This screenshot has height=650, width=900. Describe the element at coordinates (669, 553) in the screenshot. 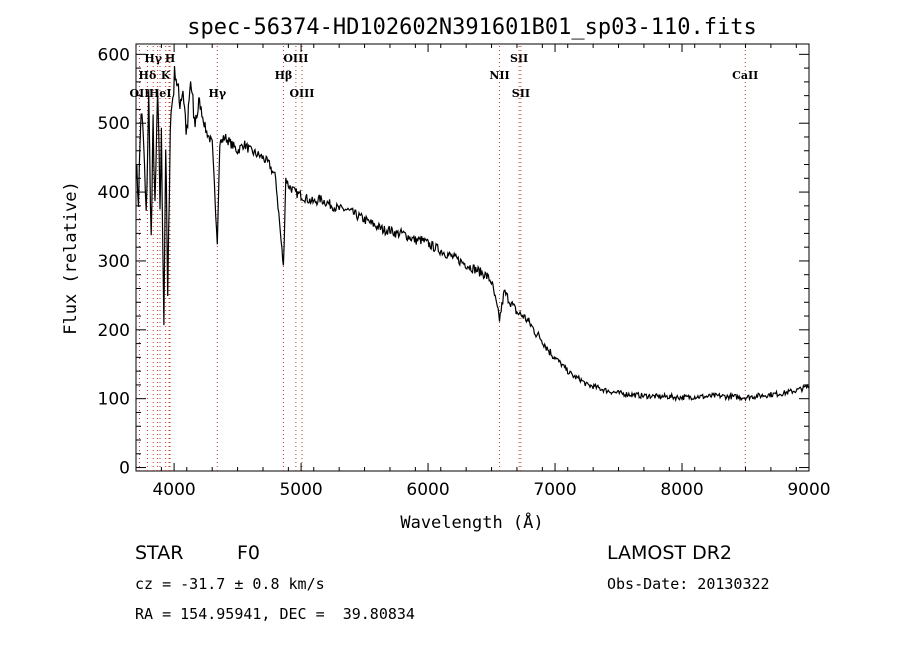

I see `survey-label: LAMOST DR2` at that location.